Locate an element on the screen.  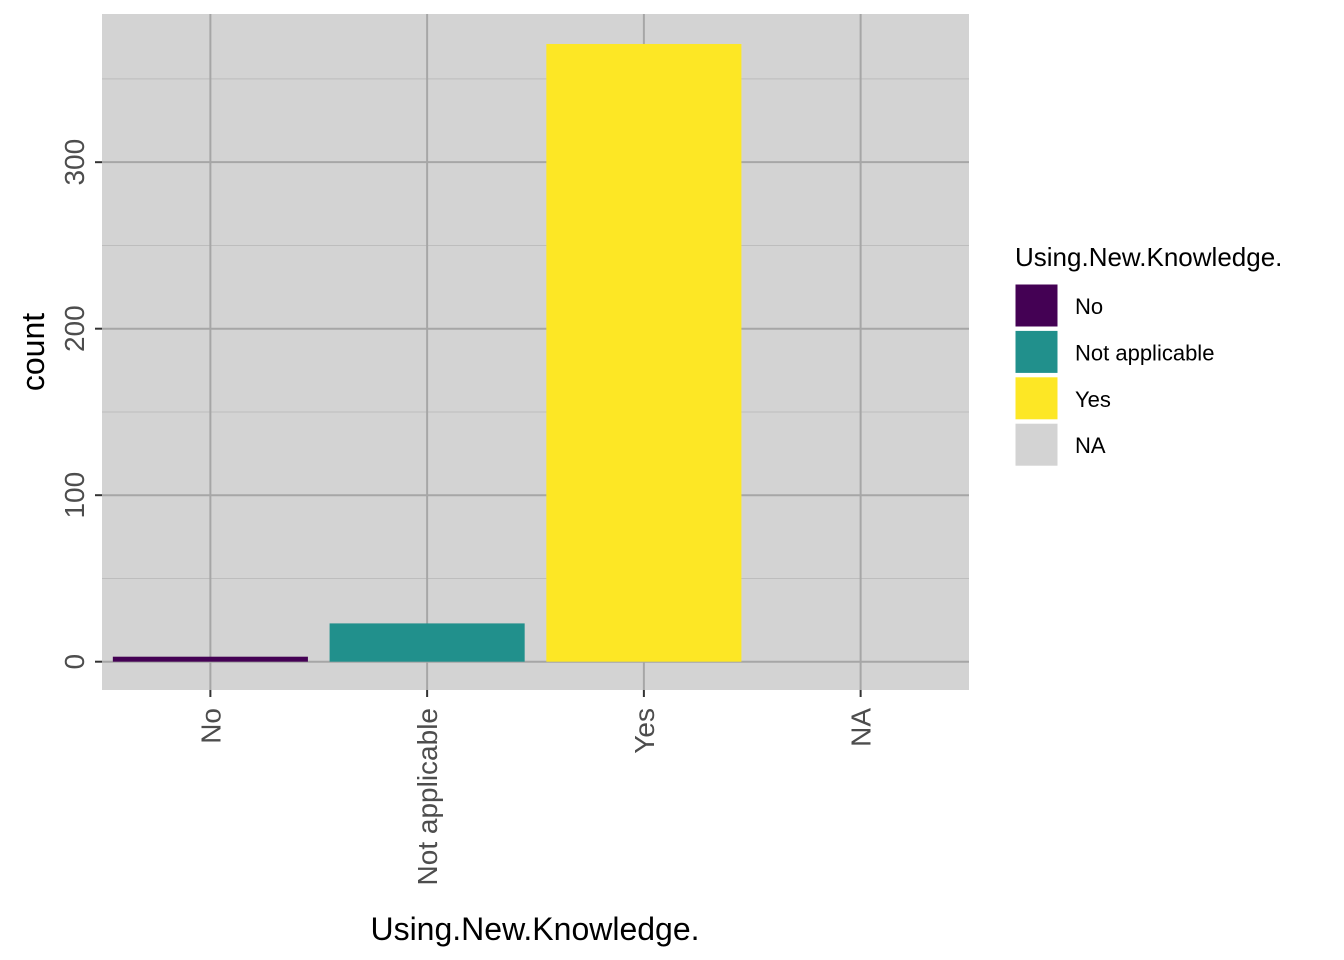
bar-no is located at coordinates (210, 659).